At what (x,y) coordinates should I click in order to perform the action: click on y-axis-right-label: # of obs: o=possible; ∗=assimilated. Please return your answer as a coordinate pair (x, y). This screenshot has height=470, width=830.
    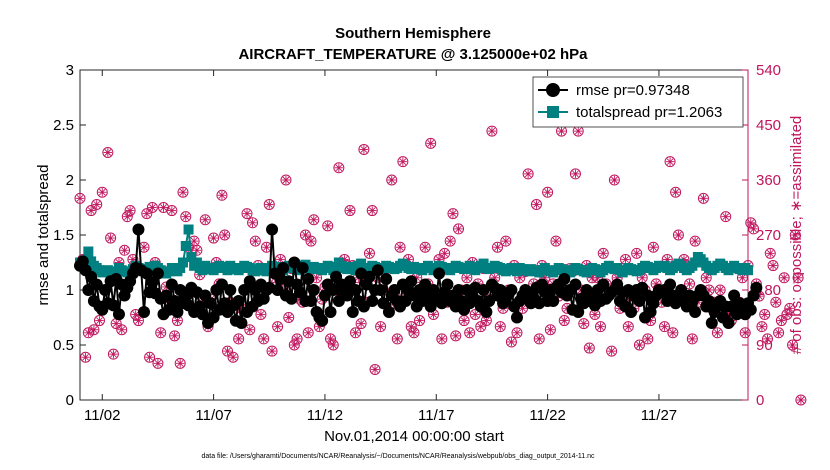
    Looking at the image, I should click on (796, 235).